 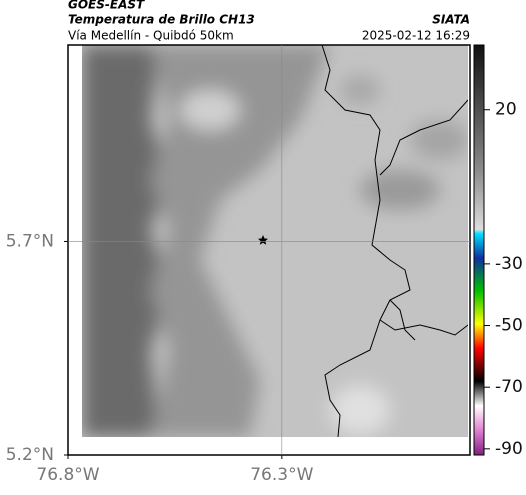 I want to click on colorbar-label: -90, so click(x=509, y=449).